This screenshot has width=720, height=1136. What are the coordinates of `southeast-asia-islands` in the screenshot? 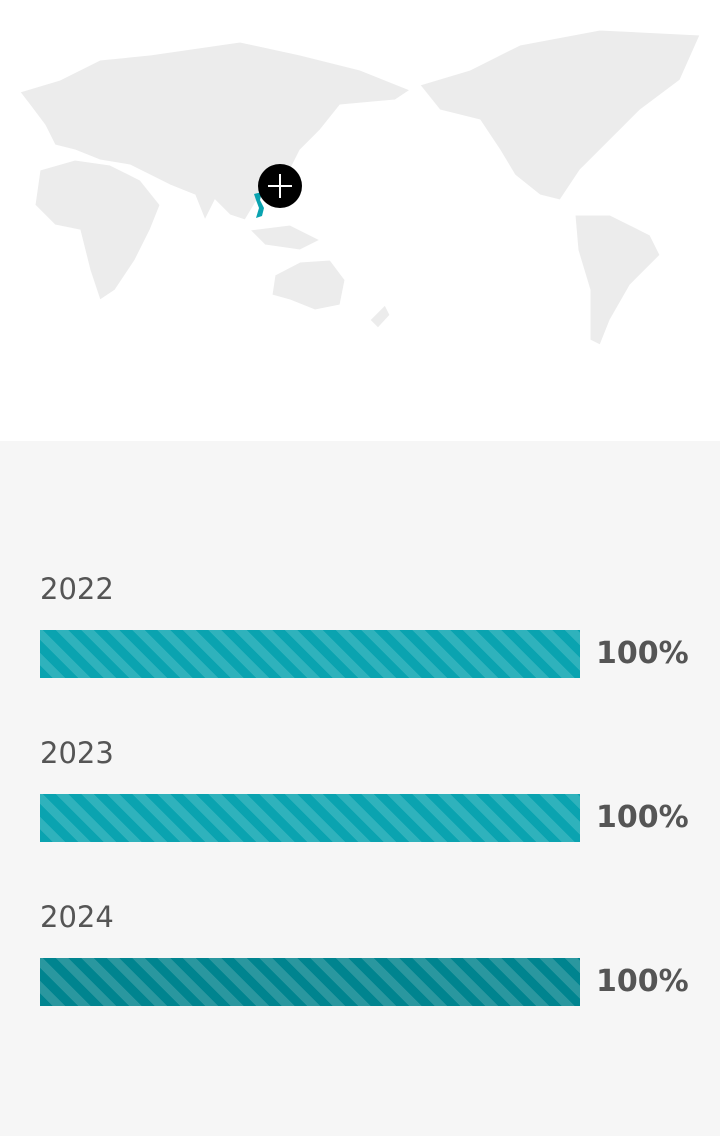 It's located at (285, 237).